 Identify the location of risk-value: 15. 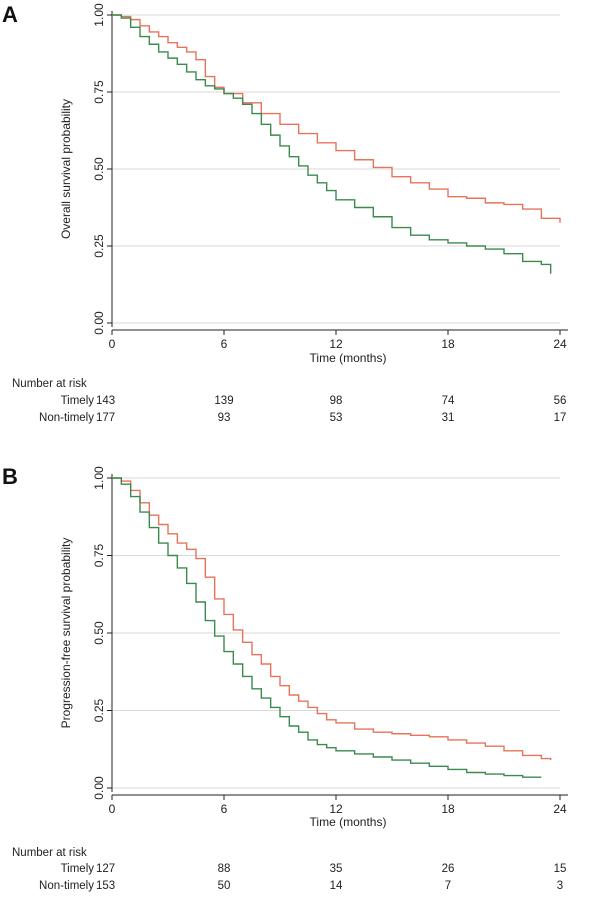
(560, 869).